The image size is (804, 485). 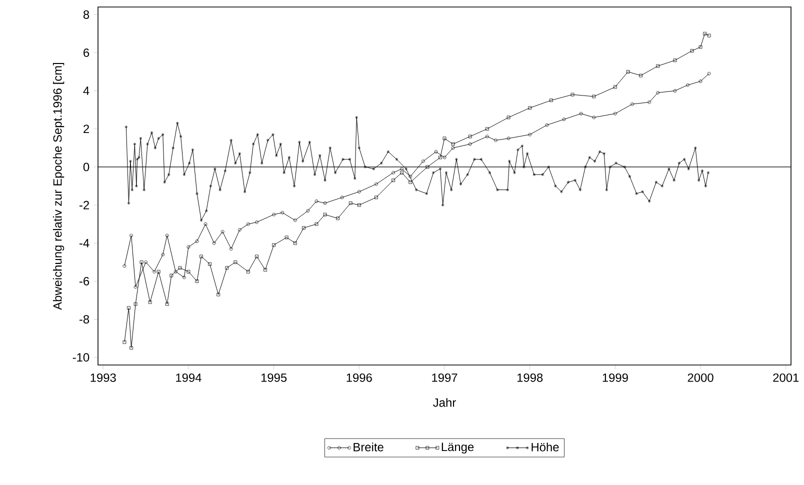 What do you see at coordinates (84, 319) in the screenshot?
I see `y-tick-label: -8` at bounding box center [84, 319].